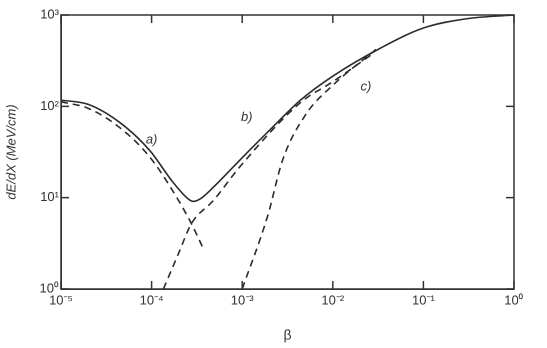 The height and width of the screenshot is (348, 547). I want to click on x-tick-label: 10⁻⁴, so click(152, 300).